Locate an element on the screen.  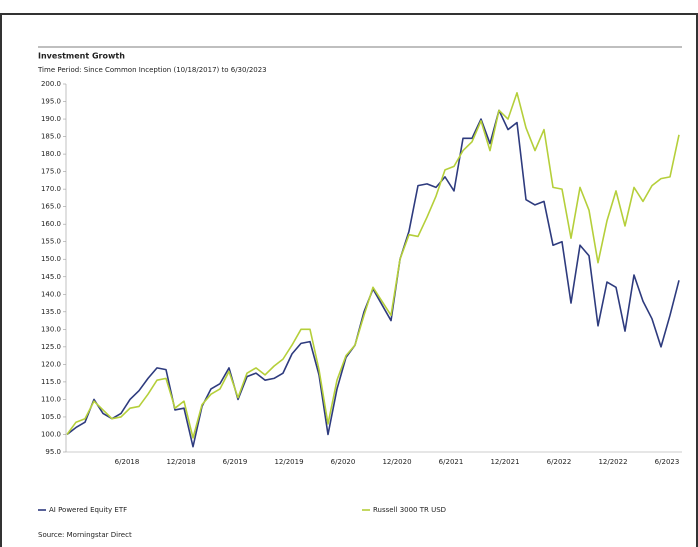
x-tick-label: 6/2021 is located at coordinates (451, 462).